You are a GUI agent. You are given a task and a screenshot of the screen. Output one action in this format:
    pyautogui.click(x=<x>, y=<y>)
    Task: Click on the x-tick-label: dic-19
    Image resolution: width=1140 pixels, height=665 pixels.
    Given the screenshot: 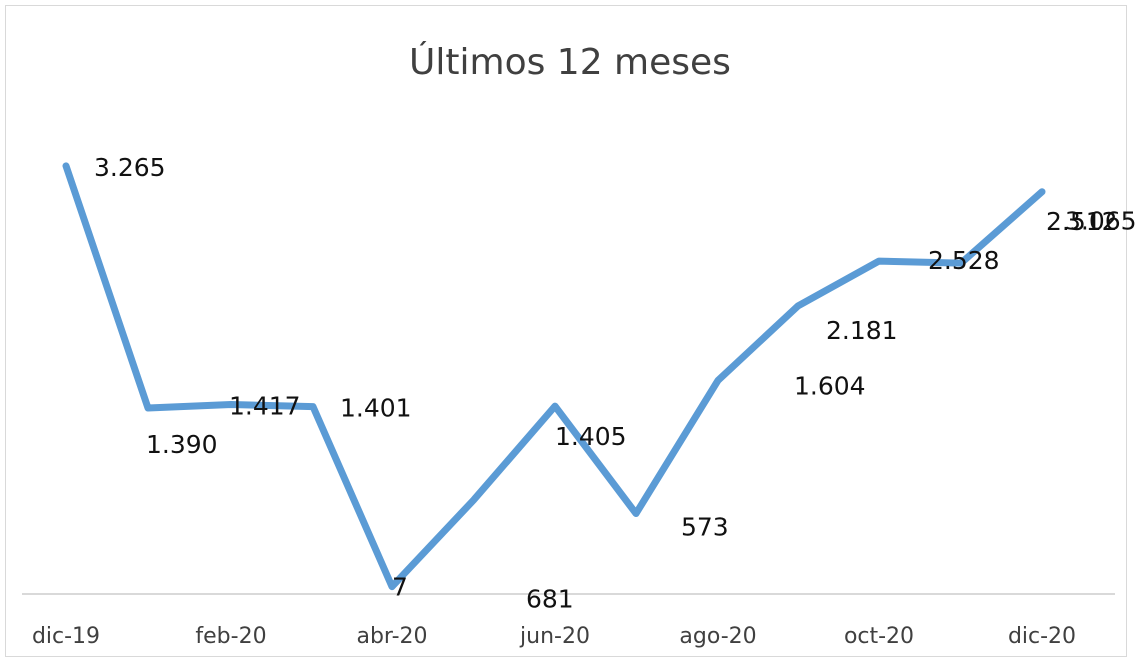 What is the action you would take?
    pyautogui.click(x=66, y=636)
    